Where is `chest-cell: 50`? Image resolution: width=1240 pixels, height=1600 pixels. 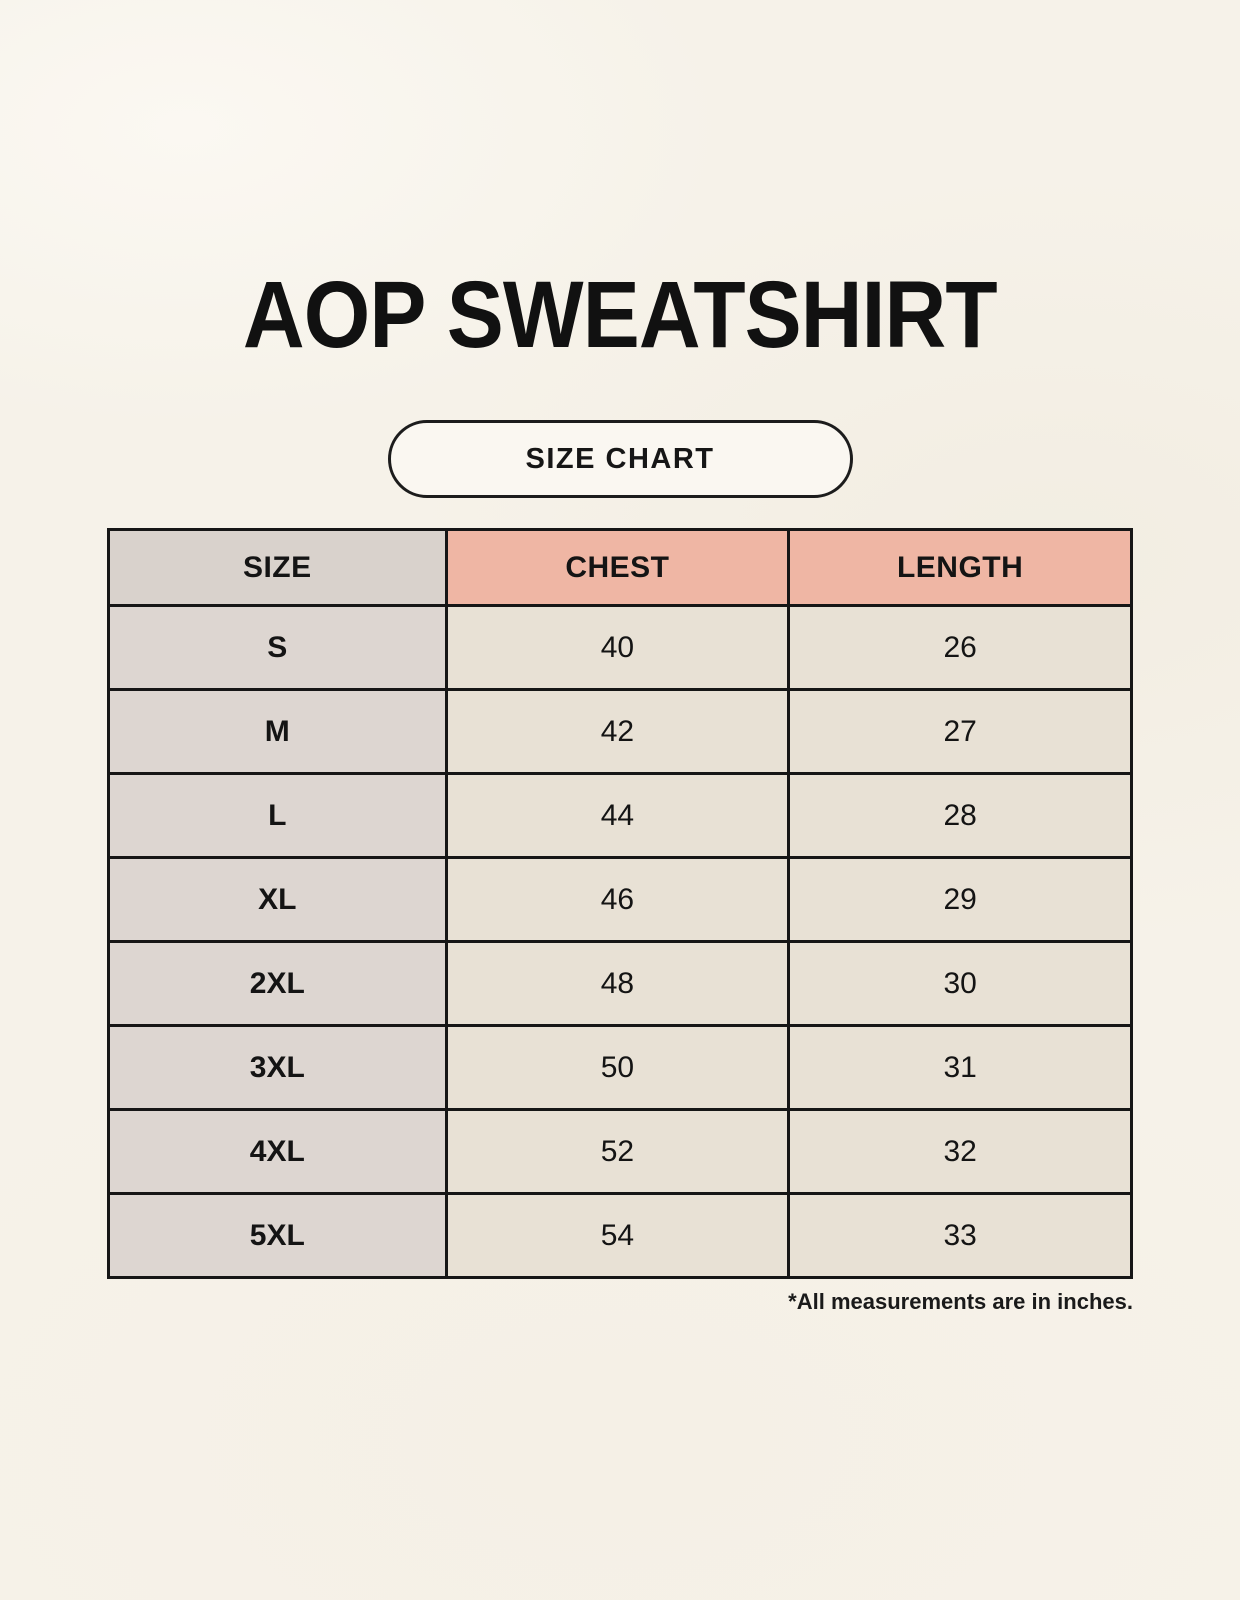
chest-cell: 50 is located at coordinates (617, 1067).